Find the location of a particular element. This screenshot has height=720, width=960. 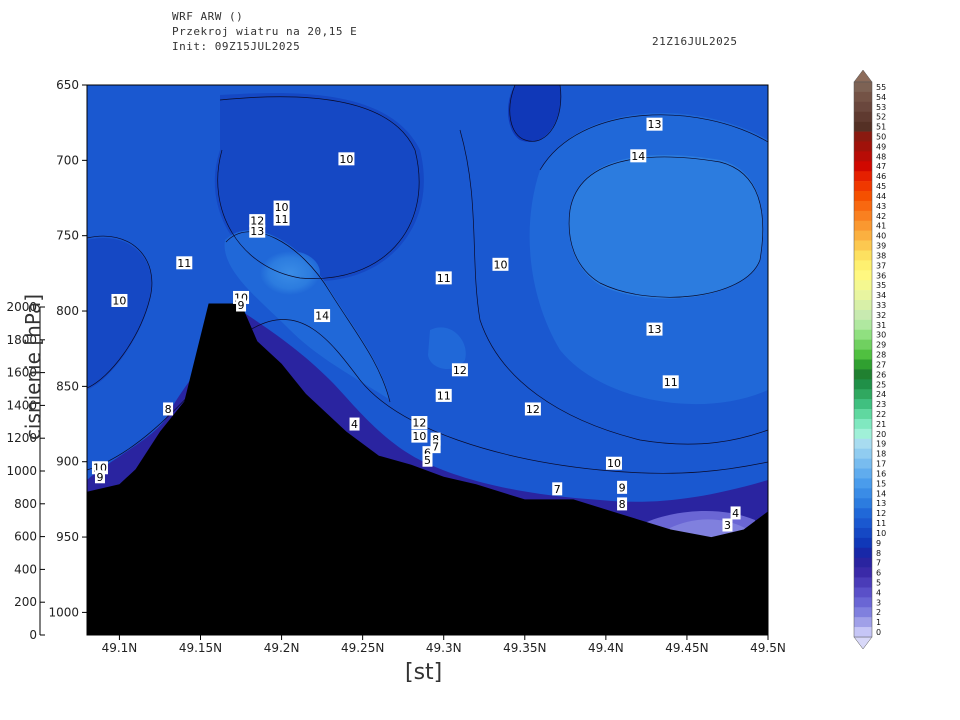

contour-label: 12 is located at coordinates (459, 370).